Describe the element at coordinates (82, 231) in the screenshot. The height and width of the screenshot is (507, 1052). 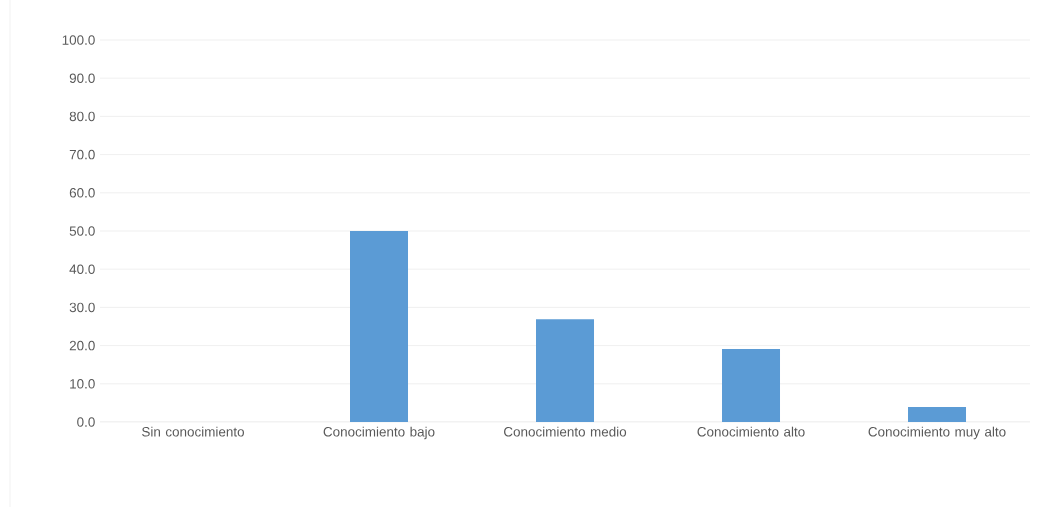
I see `y-tick-label: 50.0` at that location.